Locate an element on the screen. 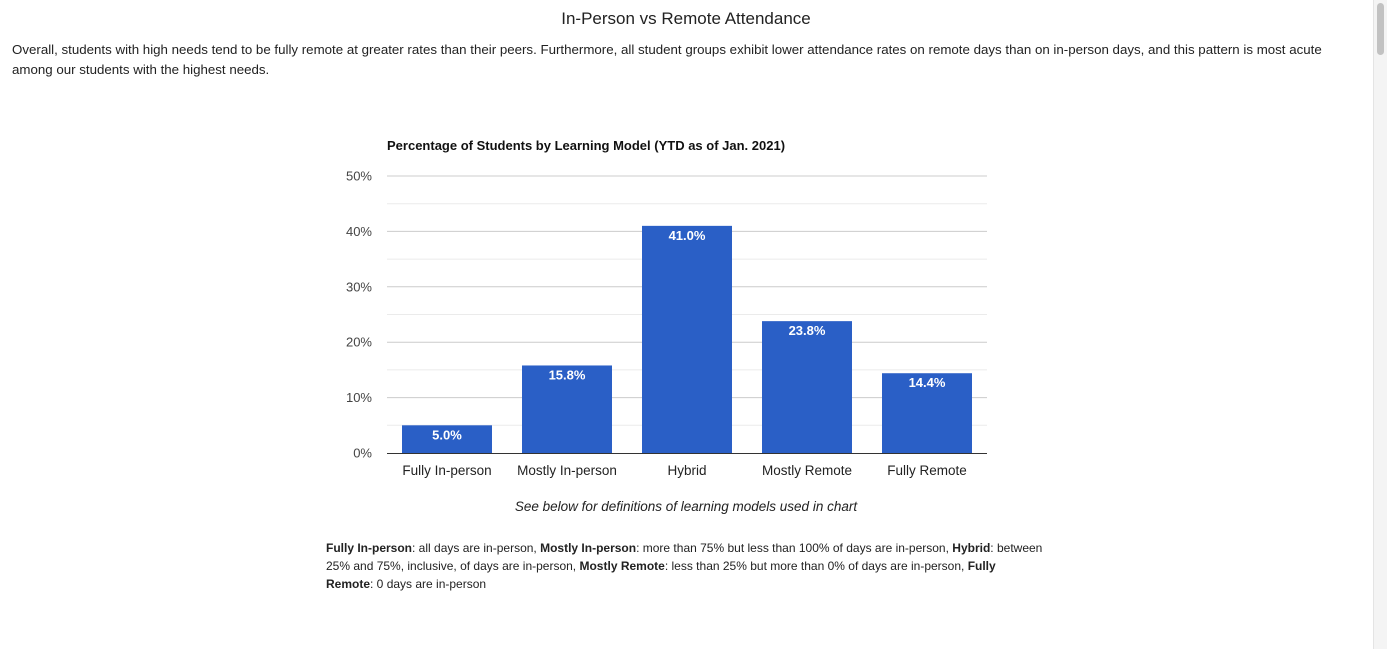 The height and width of the screenshot is (649, 1387). definition-term: Fully In-person is located at coordinates (369, 548).